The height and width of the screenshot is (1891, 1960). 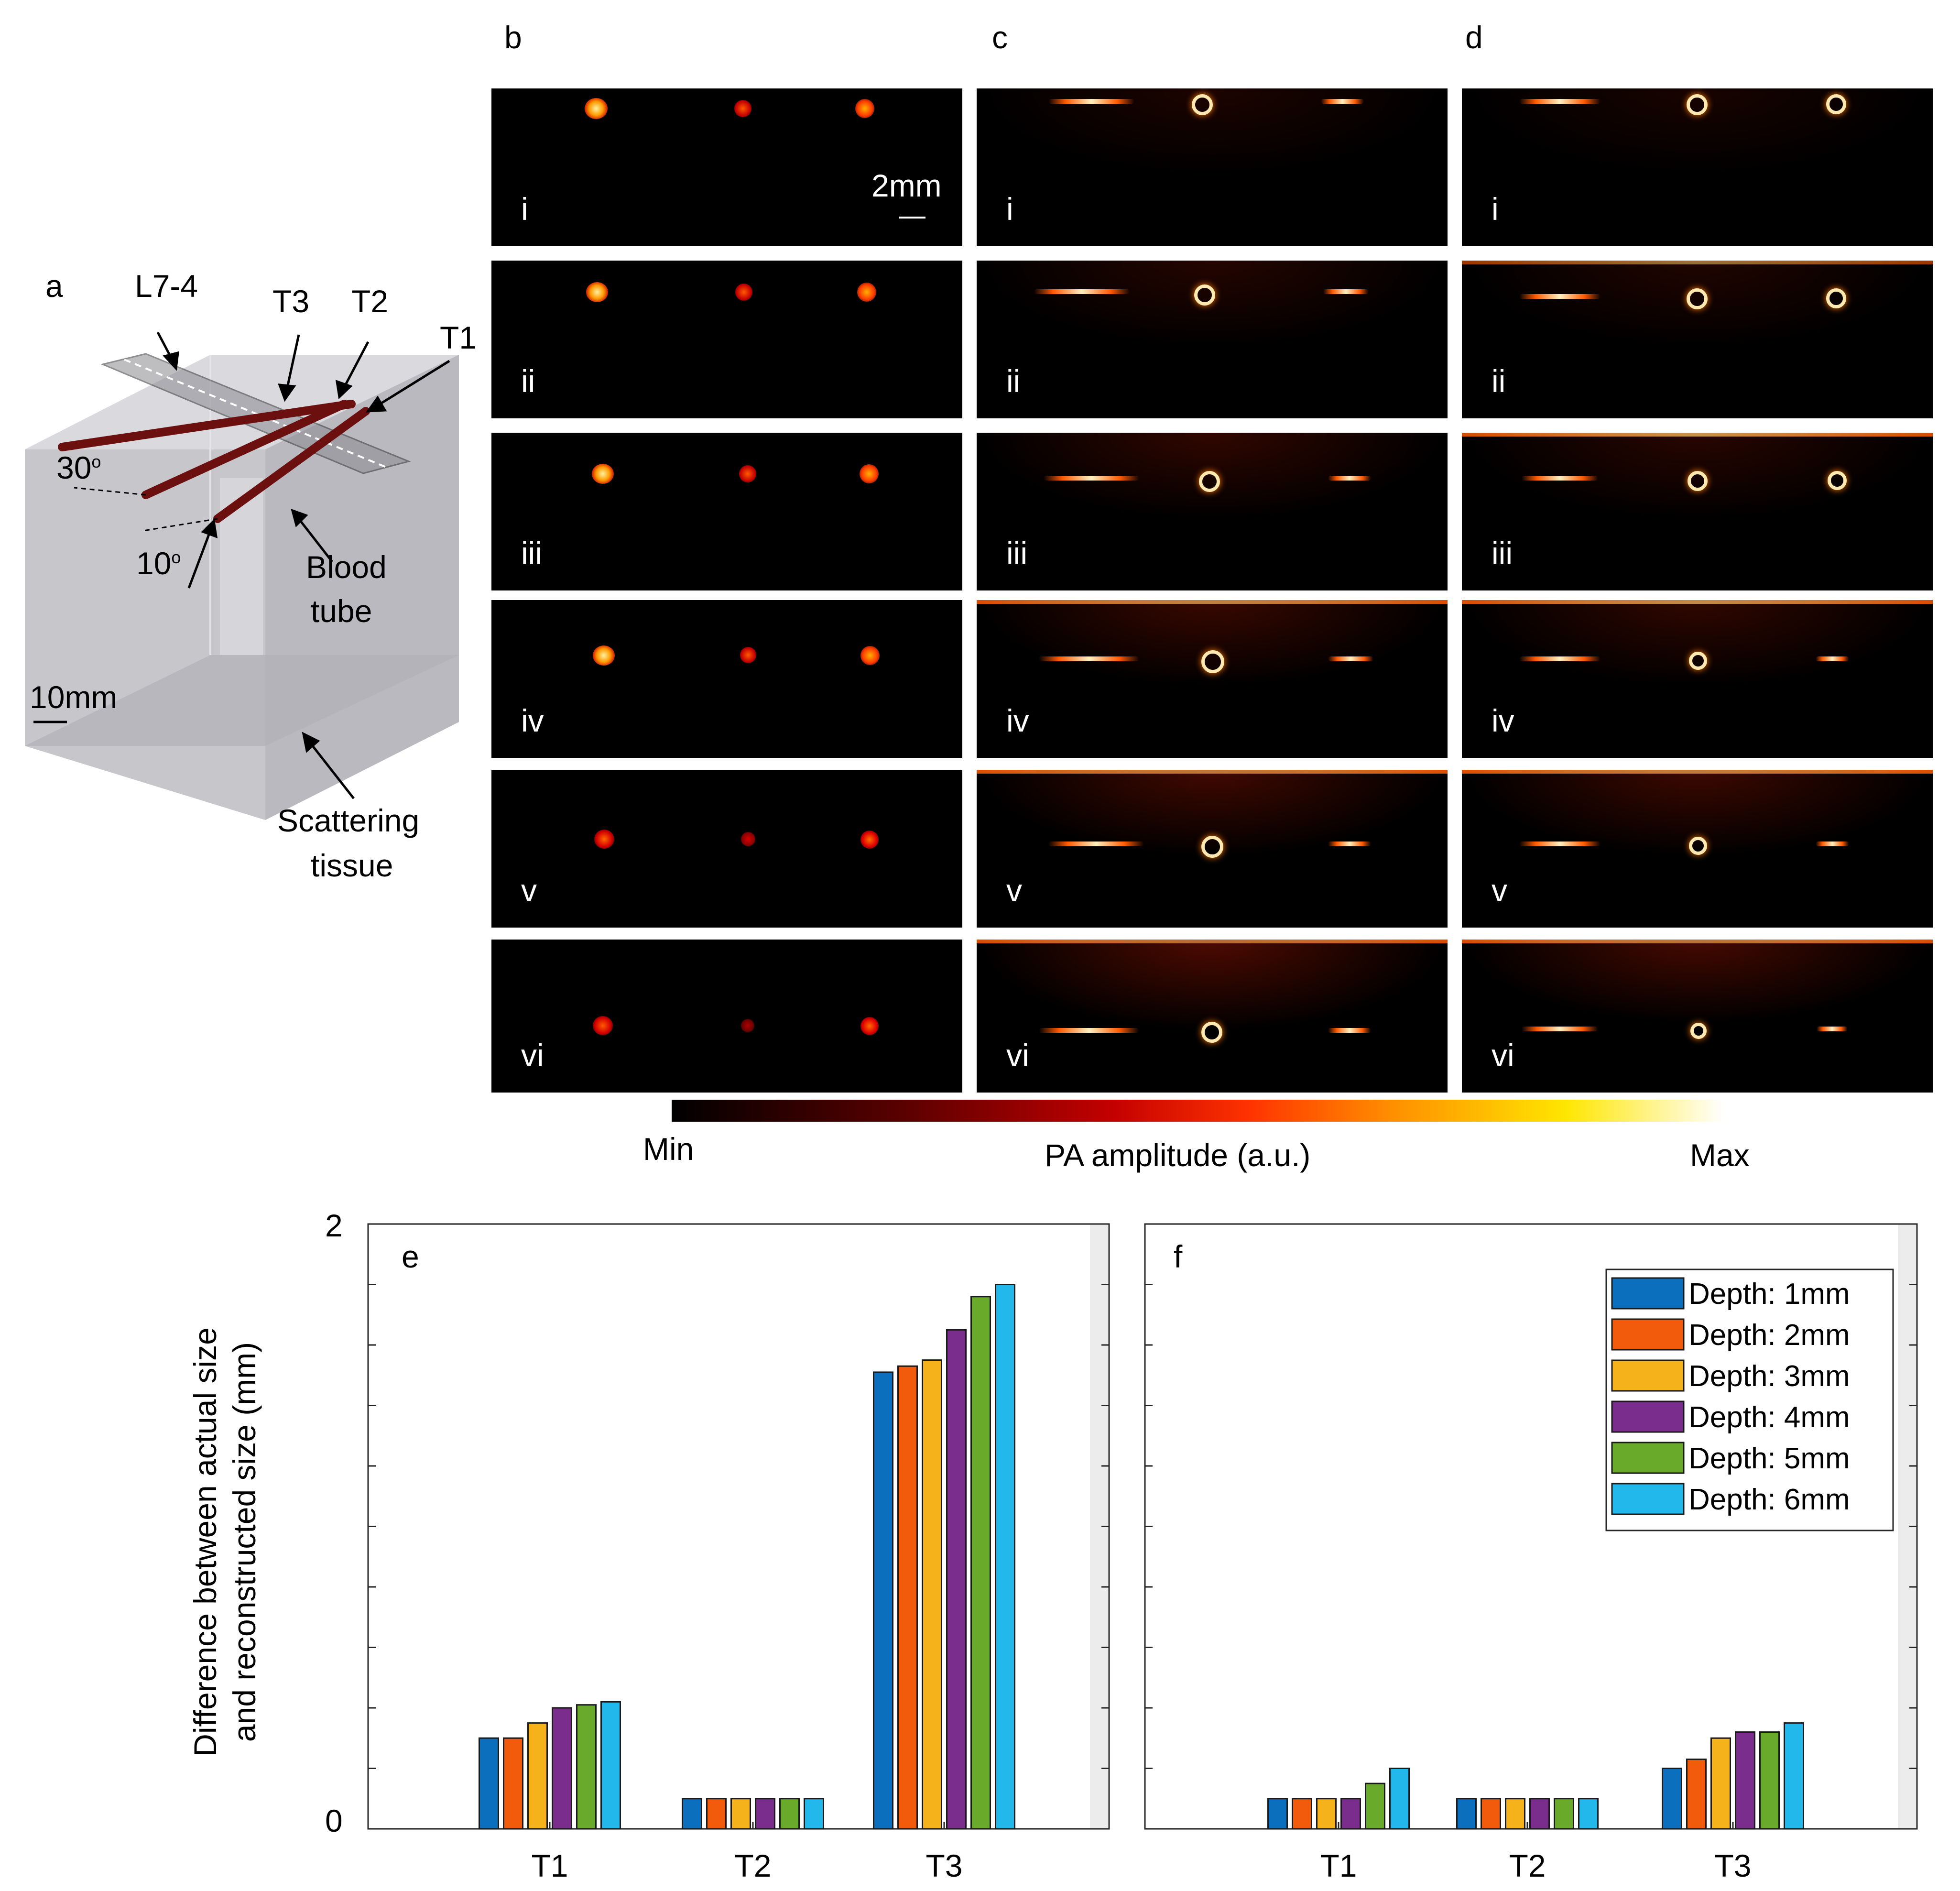 I want to click on tube-t3, so click(x=207, y=425).